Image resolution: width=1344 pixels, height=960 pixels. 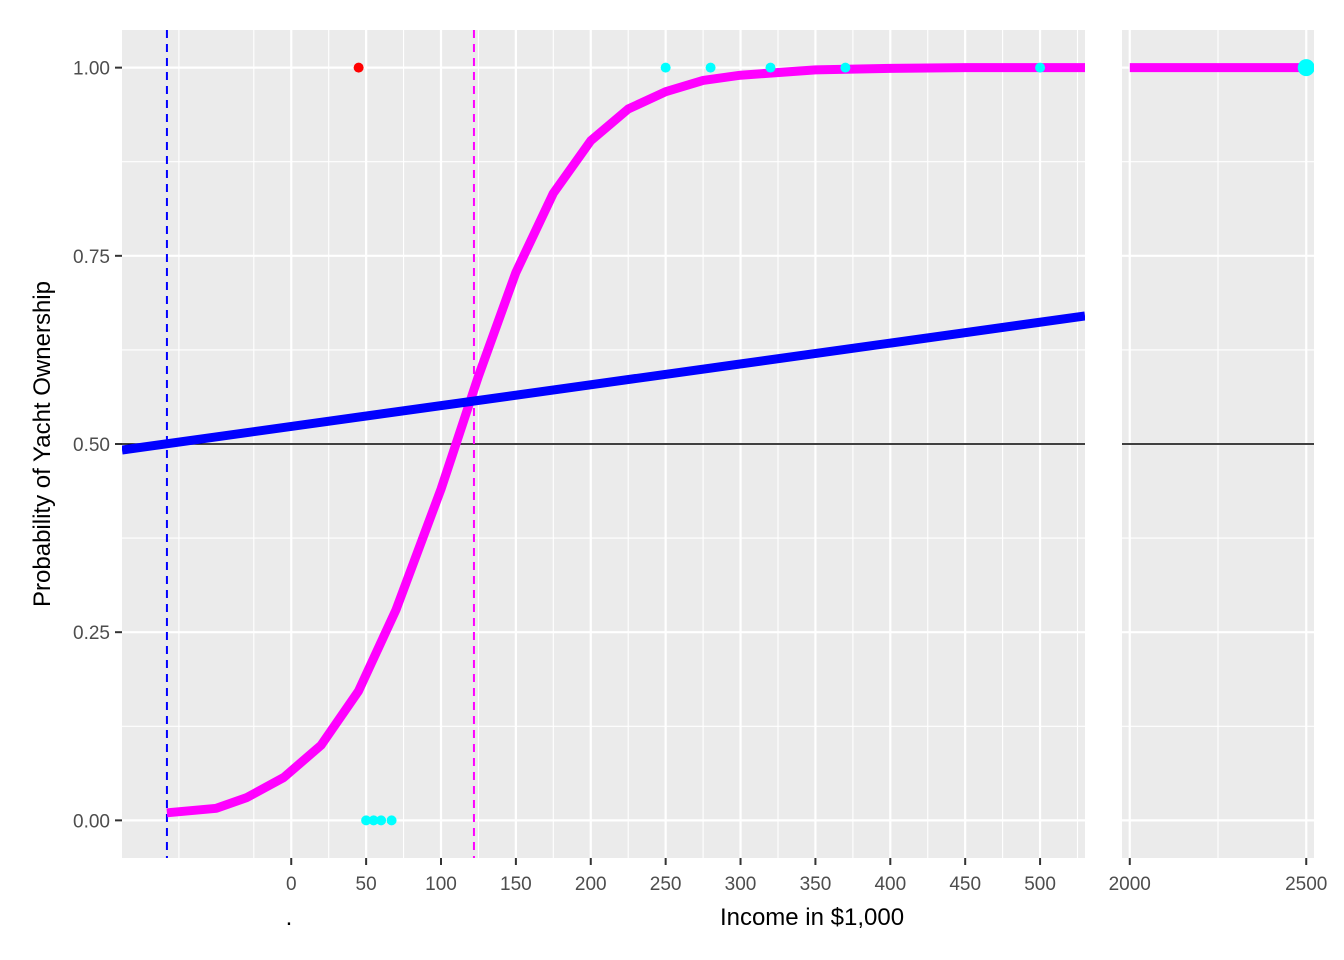 I want to click on y-tick-label: 0.25, so click(x=91, y=633).